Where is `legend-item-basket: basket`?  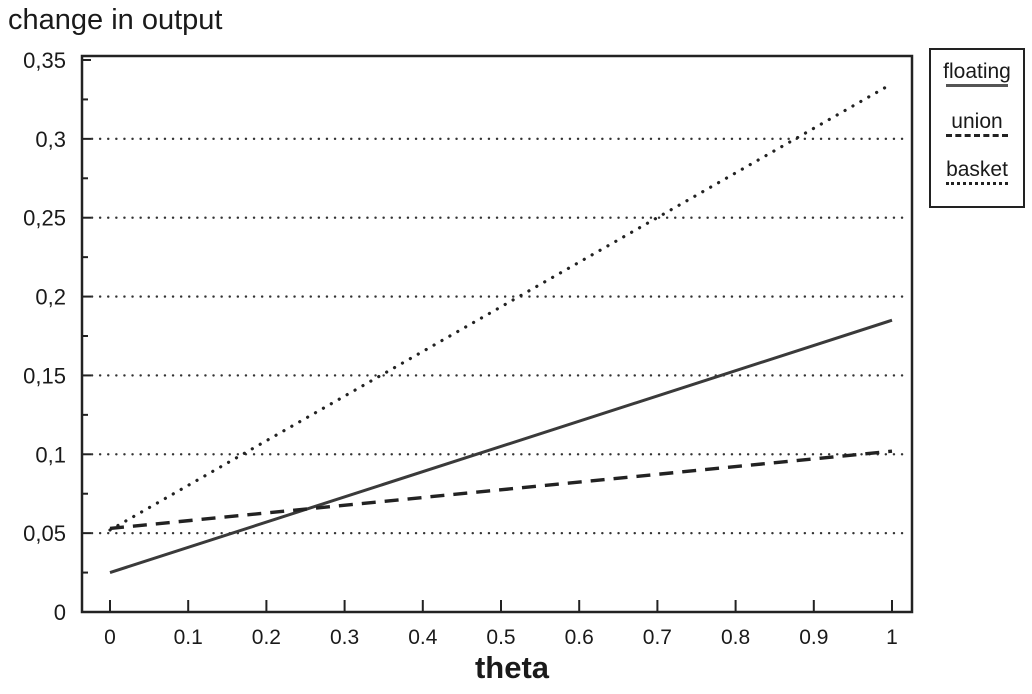
legend-item-basket: basket is located at coordinates (977, 171).